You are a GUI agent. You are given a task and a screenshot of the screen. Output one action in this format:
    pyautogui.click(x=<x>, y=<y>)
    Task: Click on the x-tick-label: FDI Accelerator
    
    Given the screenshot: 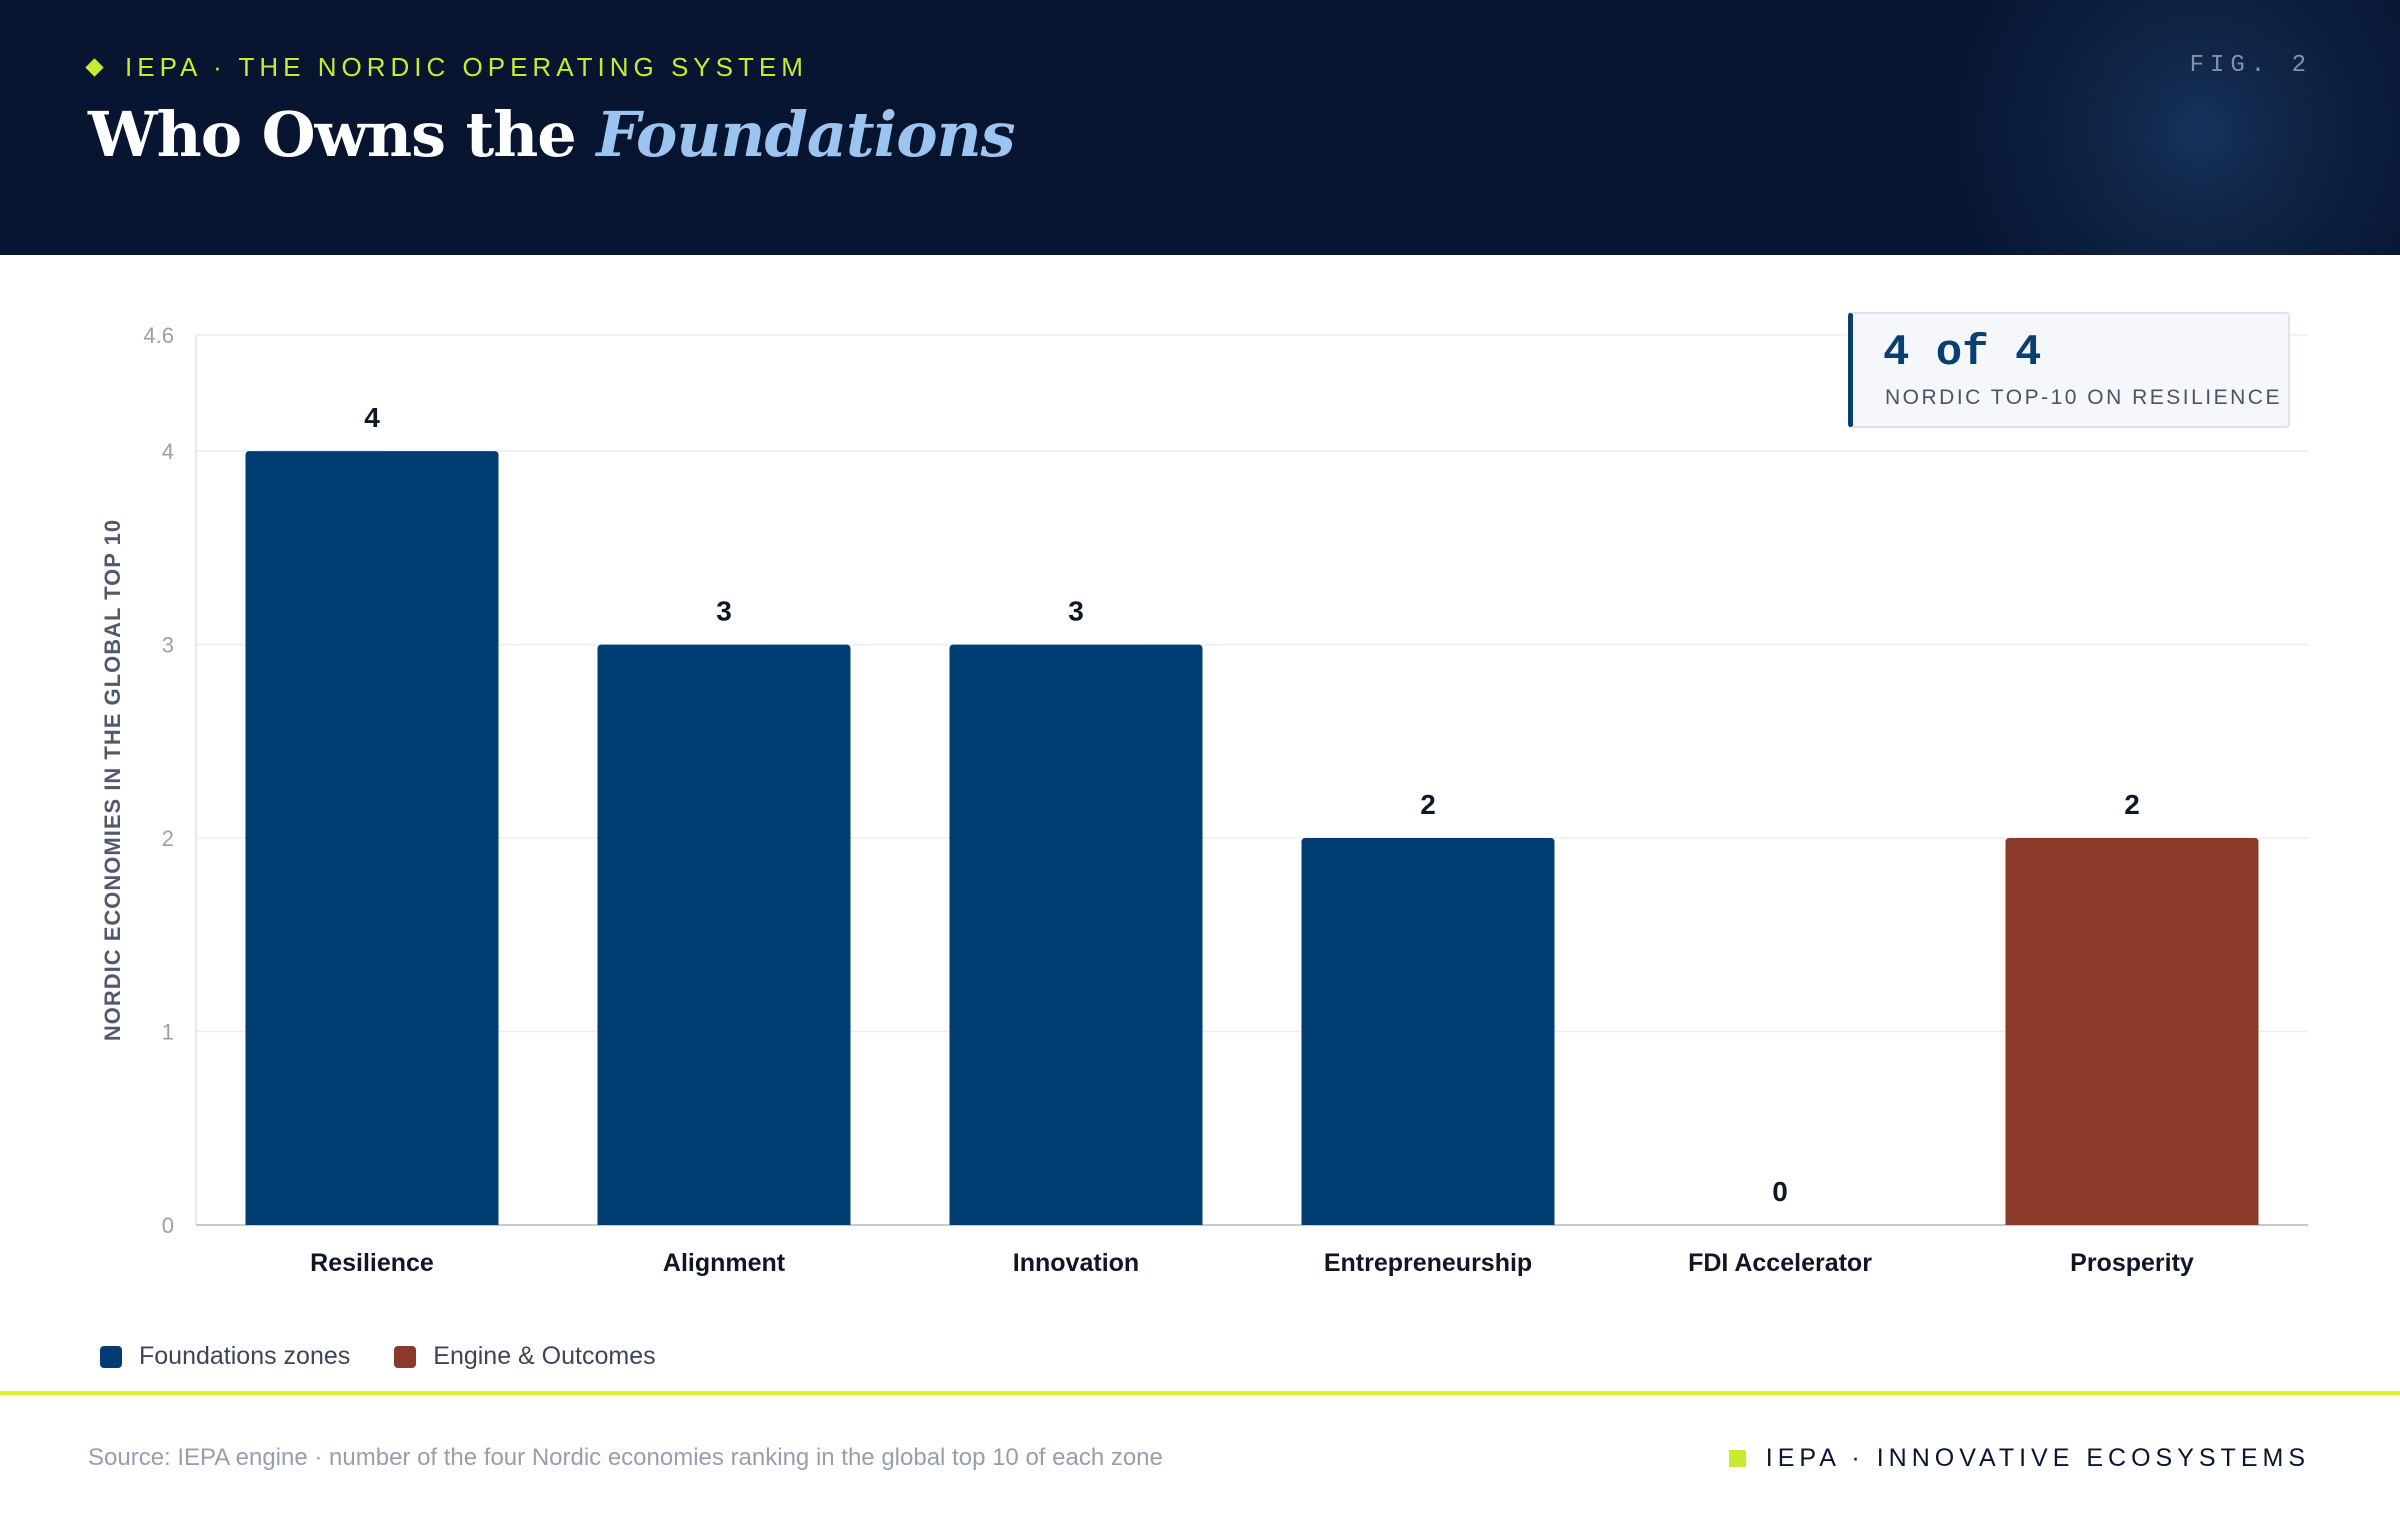 What is the action you would take?
    pyautogui.click(x=1780, y=1263)
    